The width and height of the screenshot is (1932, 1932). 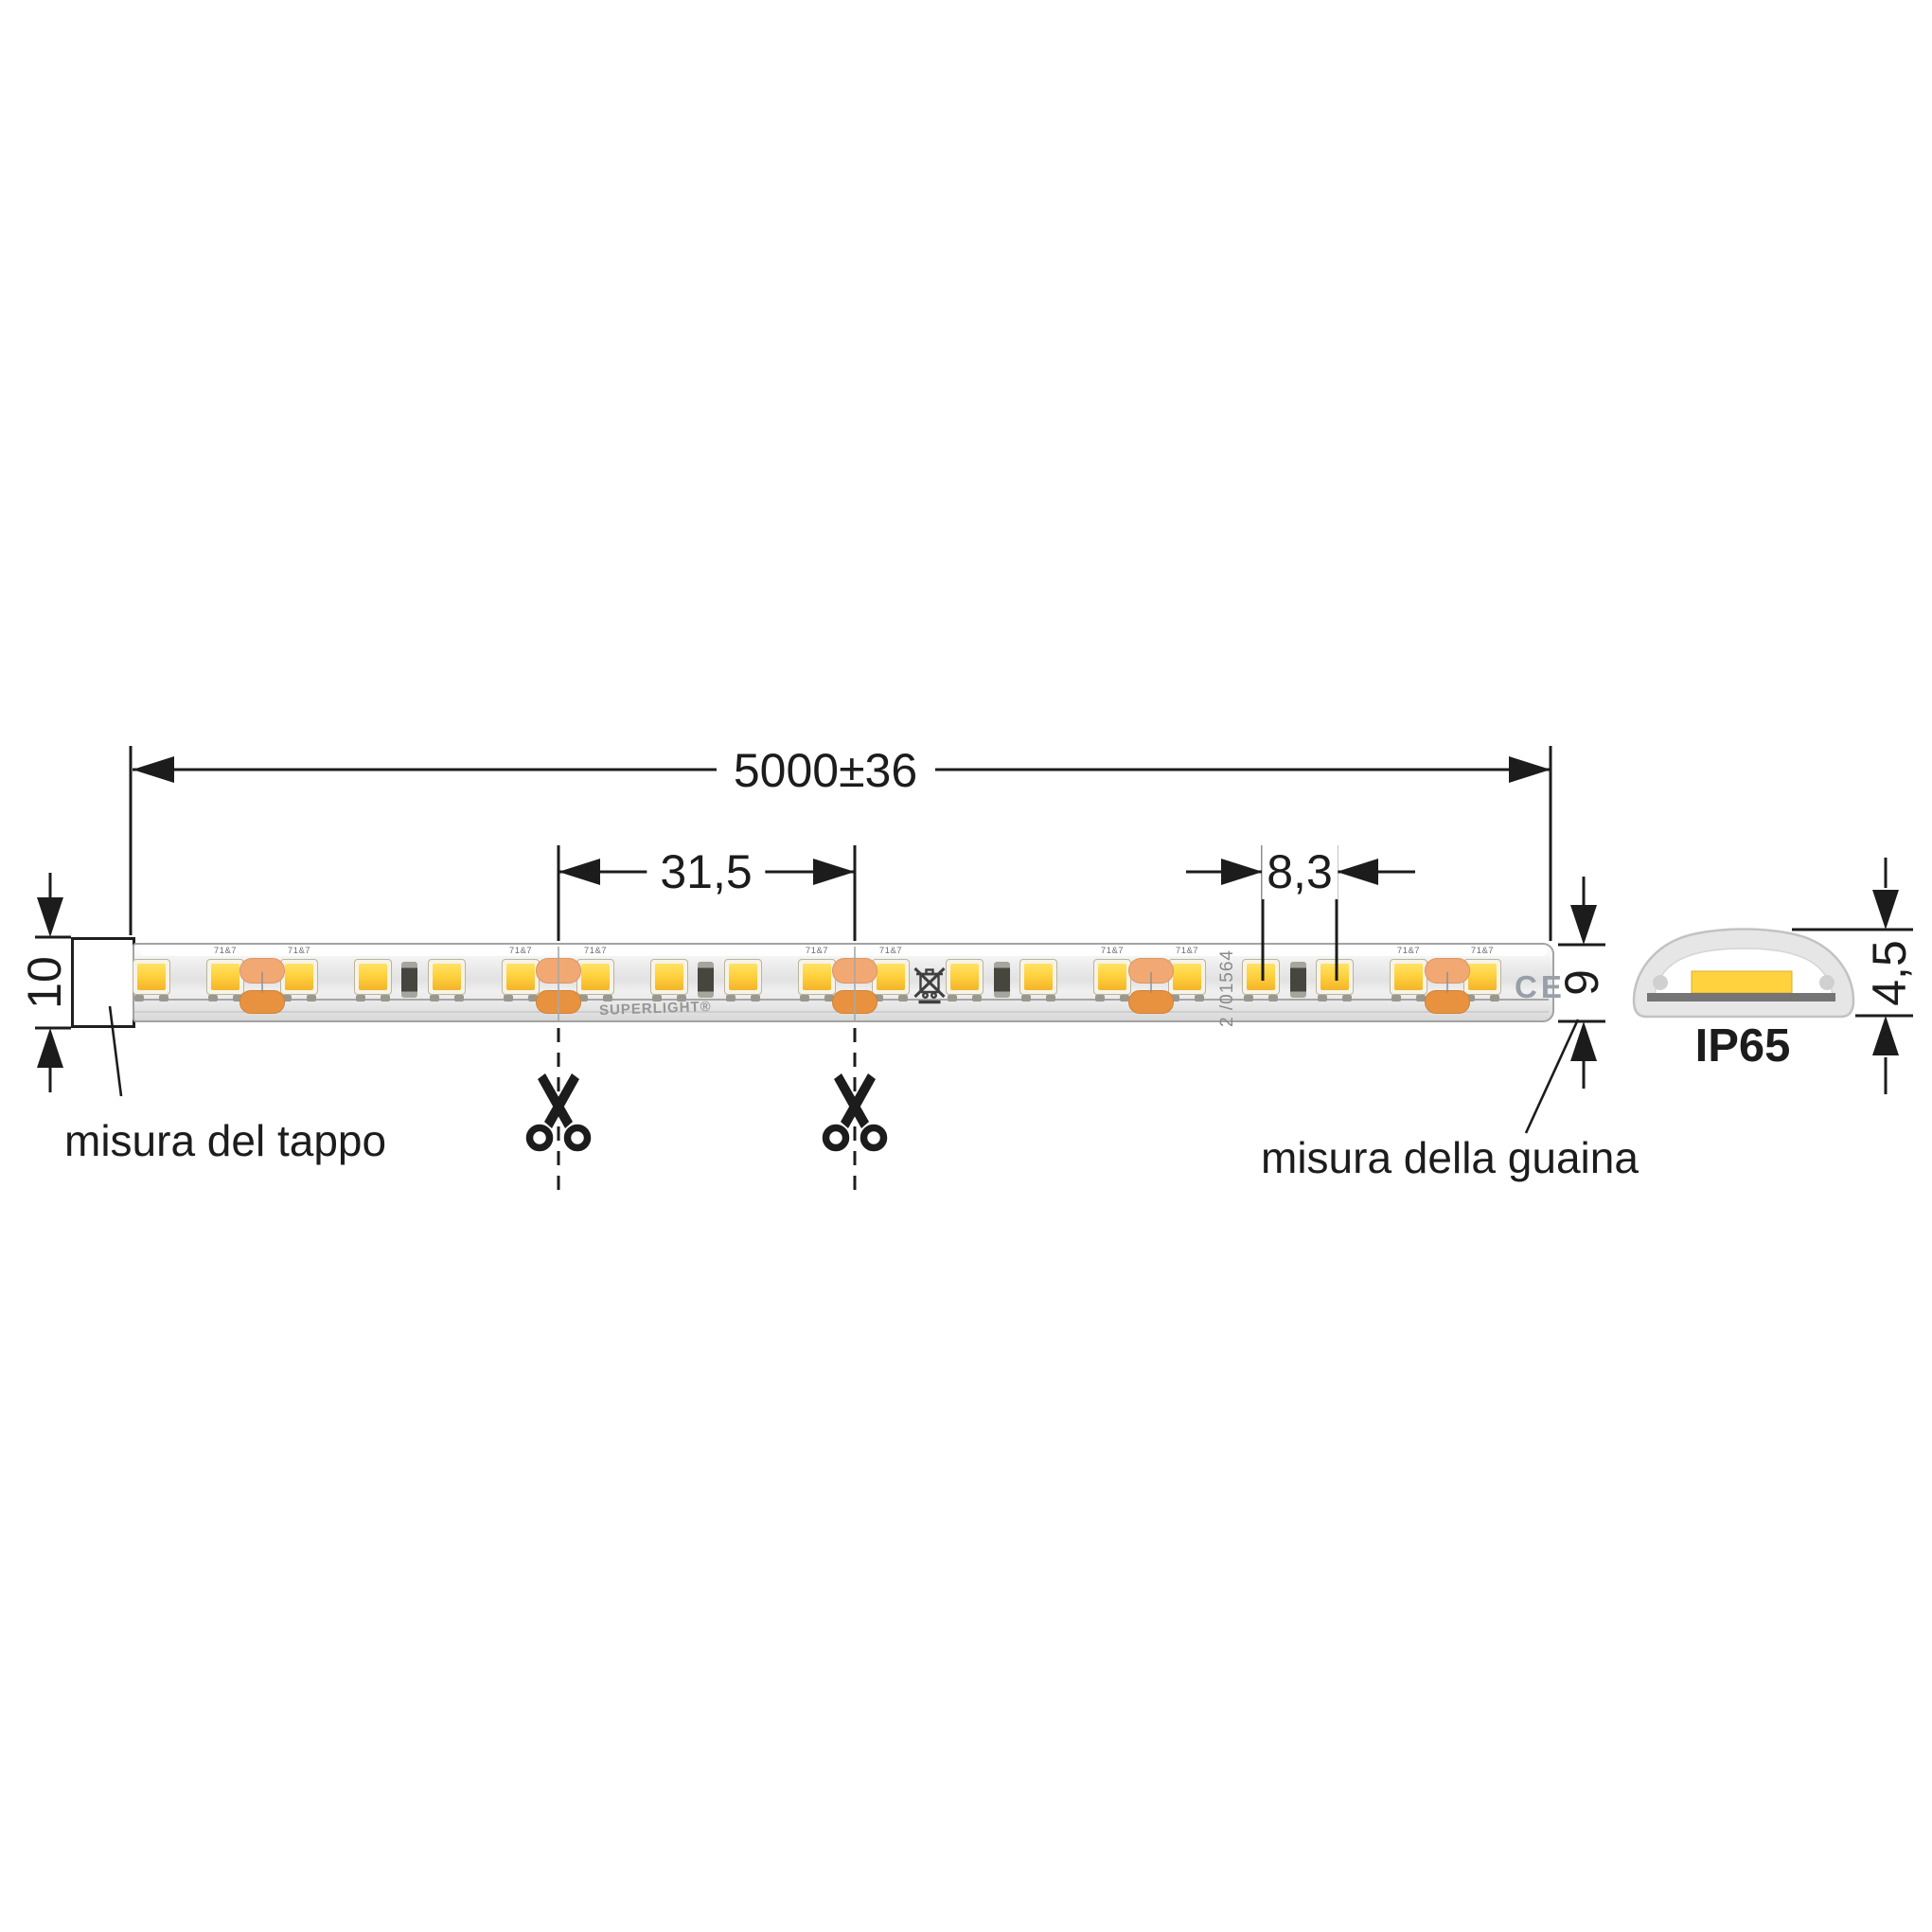 I want to click on cross-section-led, so click(x=1742, y=982).